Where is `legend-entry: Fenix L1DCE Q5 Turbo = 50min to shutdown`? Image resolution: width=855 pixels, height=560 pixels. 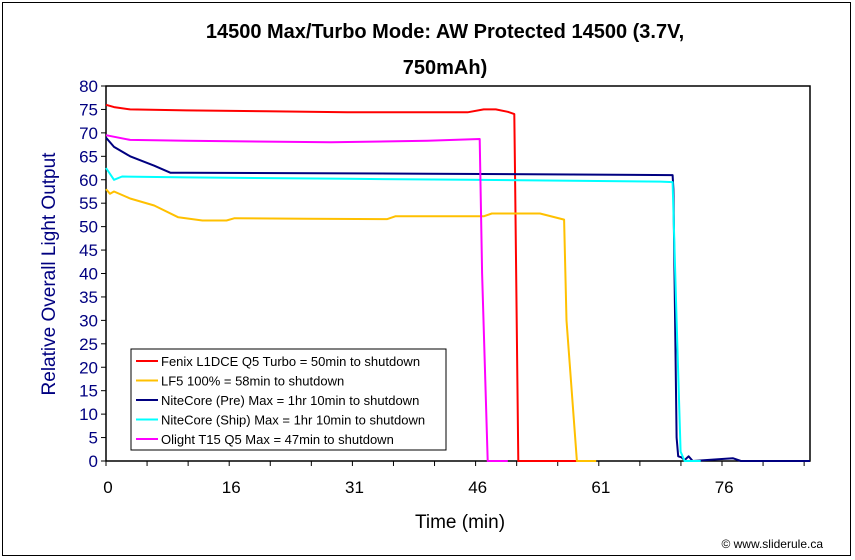 legend-entry: Fenix L1DCE Q5 Turbo = 50min to shutdown is located at coordinates (290, 361).